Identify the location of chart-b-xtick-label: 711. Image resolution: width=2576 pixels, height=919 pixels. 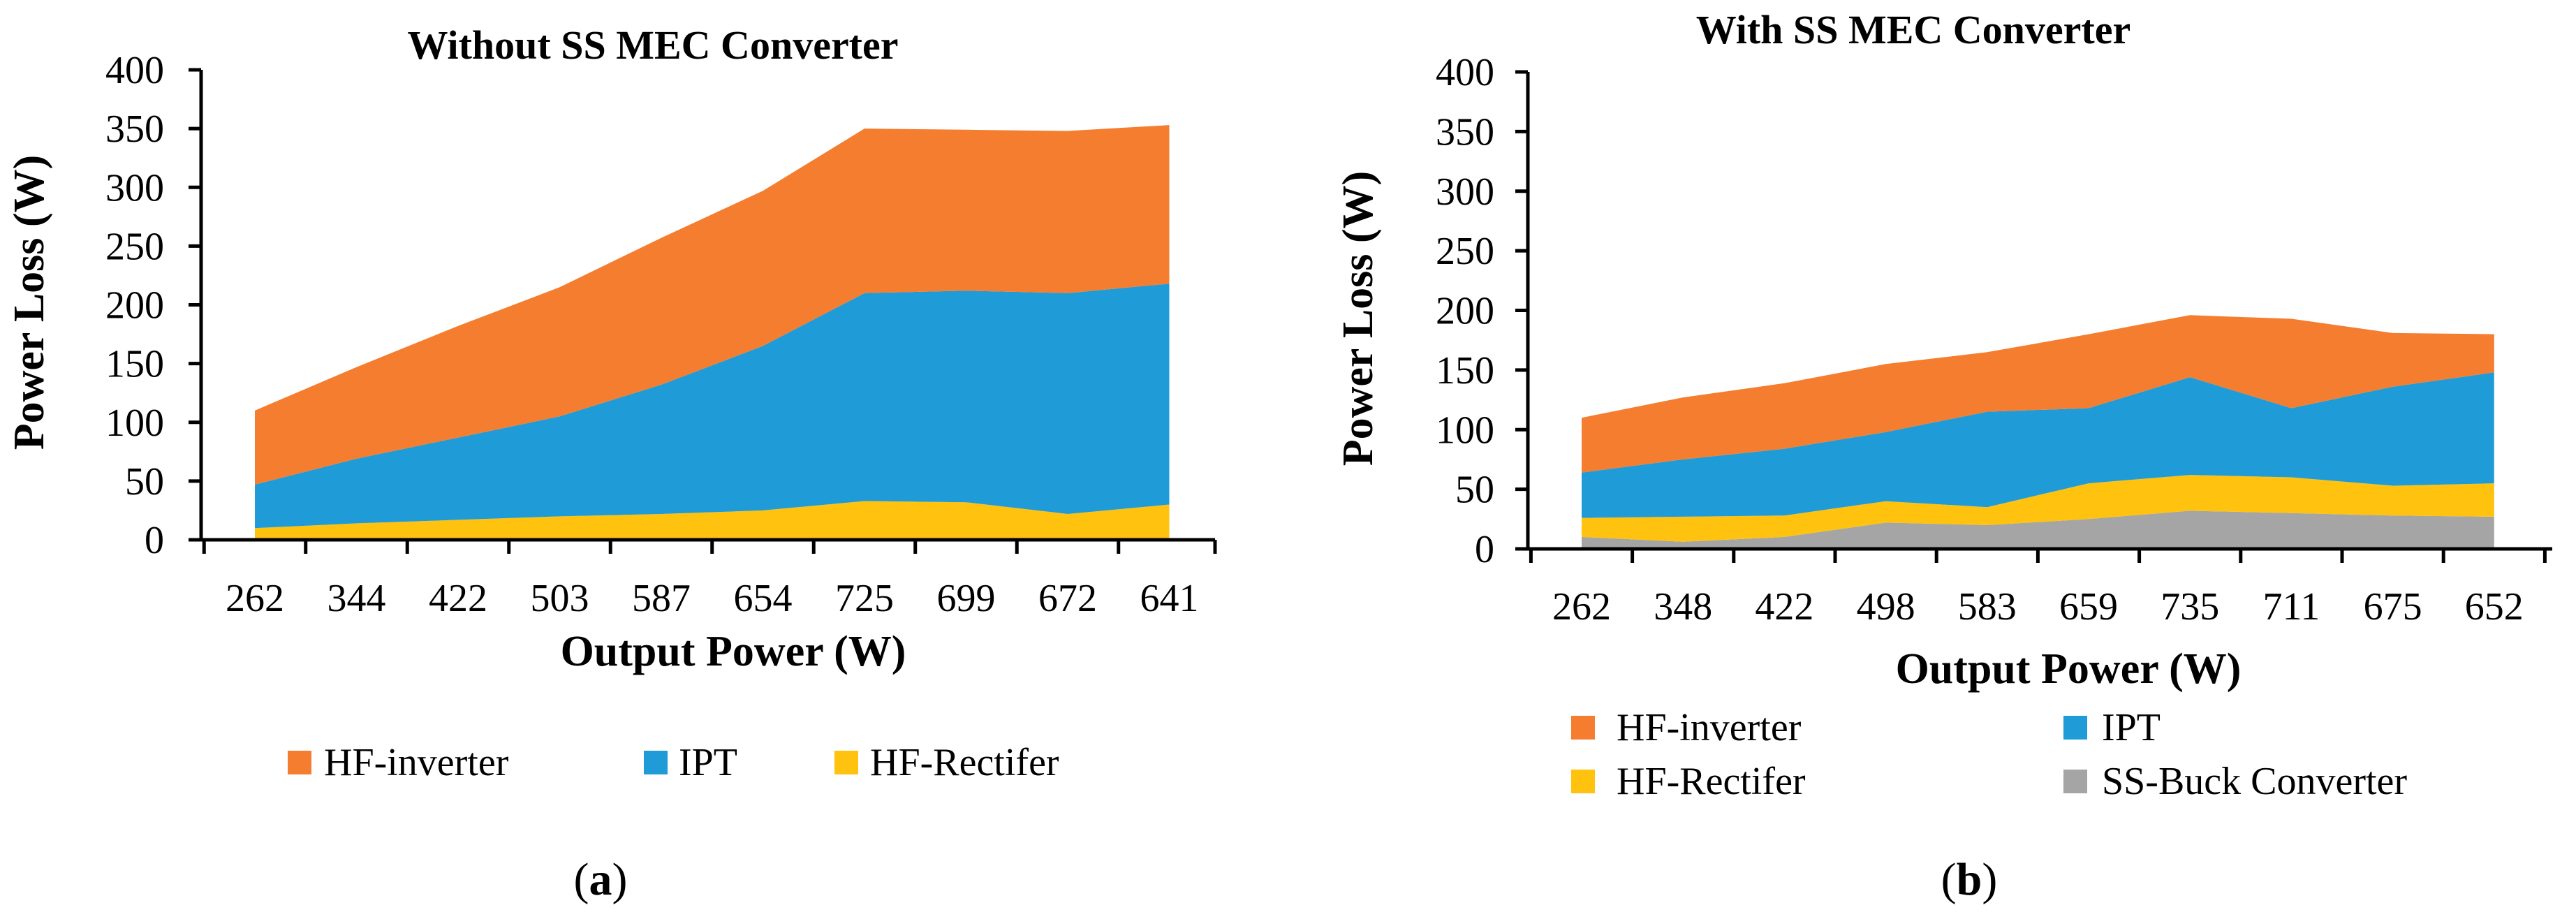
(2291, 606).